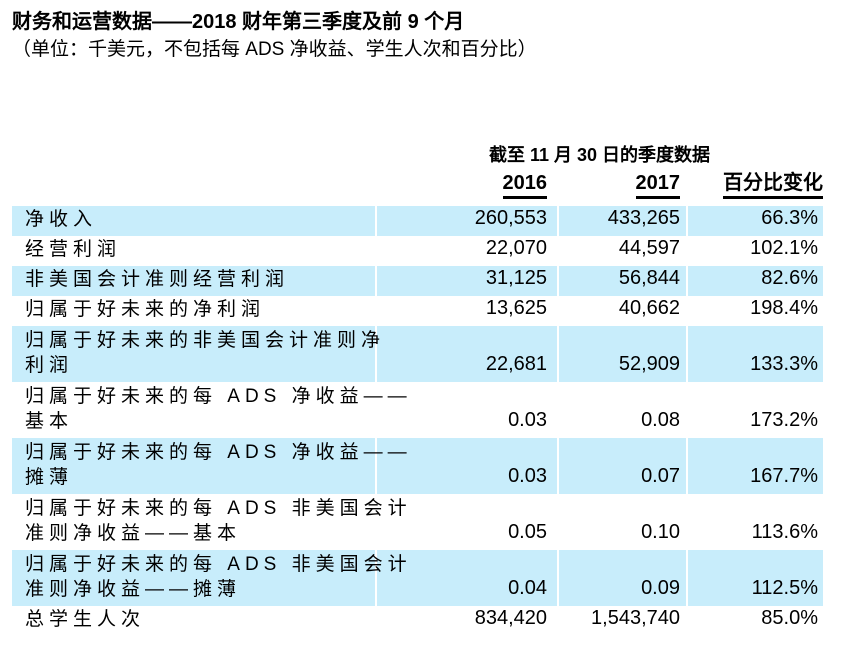 Image resolution: width=843 pixels, height=655 pixels. I want to click on table-row: 归属于好未来的非美国会计准则净 利润 22,681 52,909 133.3%, so click(417, 354).